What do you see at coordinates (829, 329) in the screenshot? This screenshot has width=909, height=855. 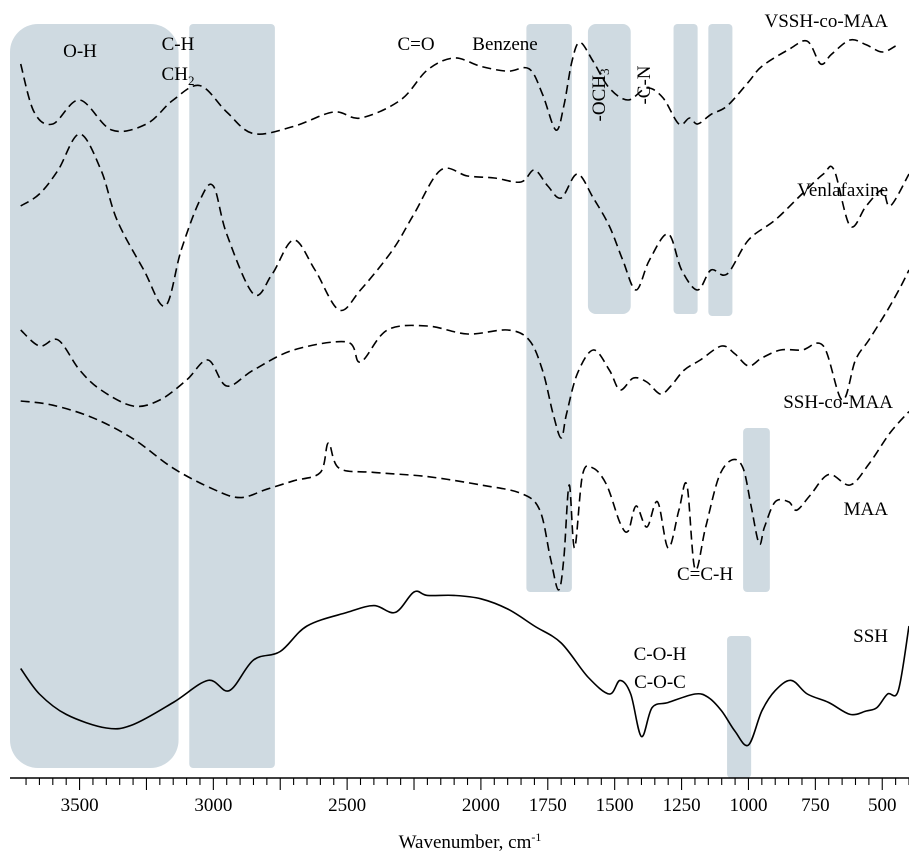 I see `series-labels: VSSH-co-MAA Venlafaxine SSH-co-MAA MAA SSH` at bounding box center [829, 329].